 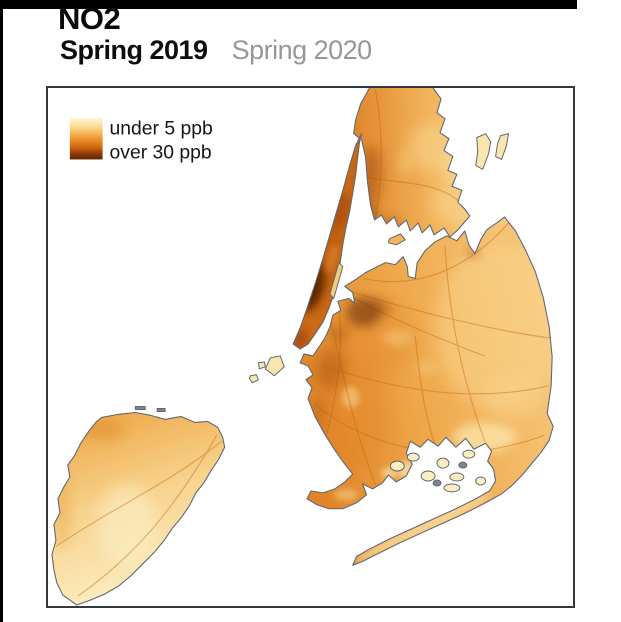 What do you see at coordinates (327, 241) in the screenshot?
I see `manhattan-region` at bounding box center [327, 241].